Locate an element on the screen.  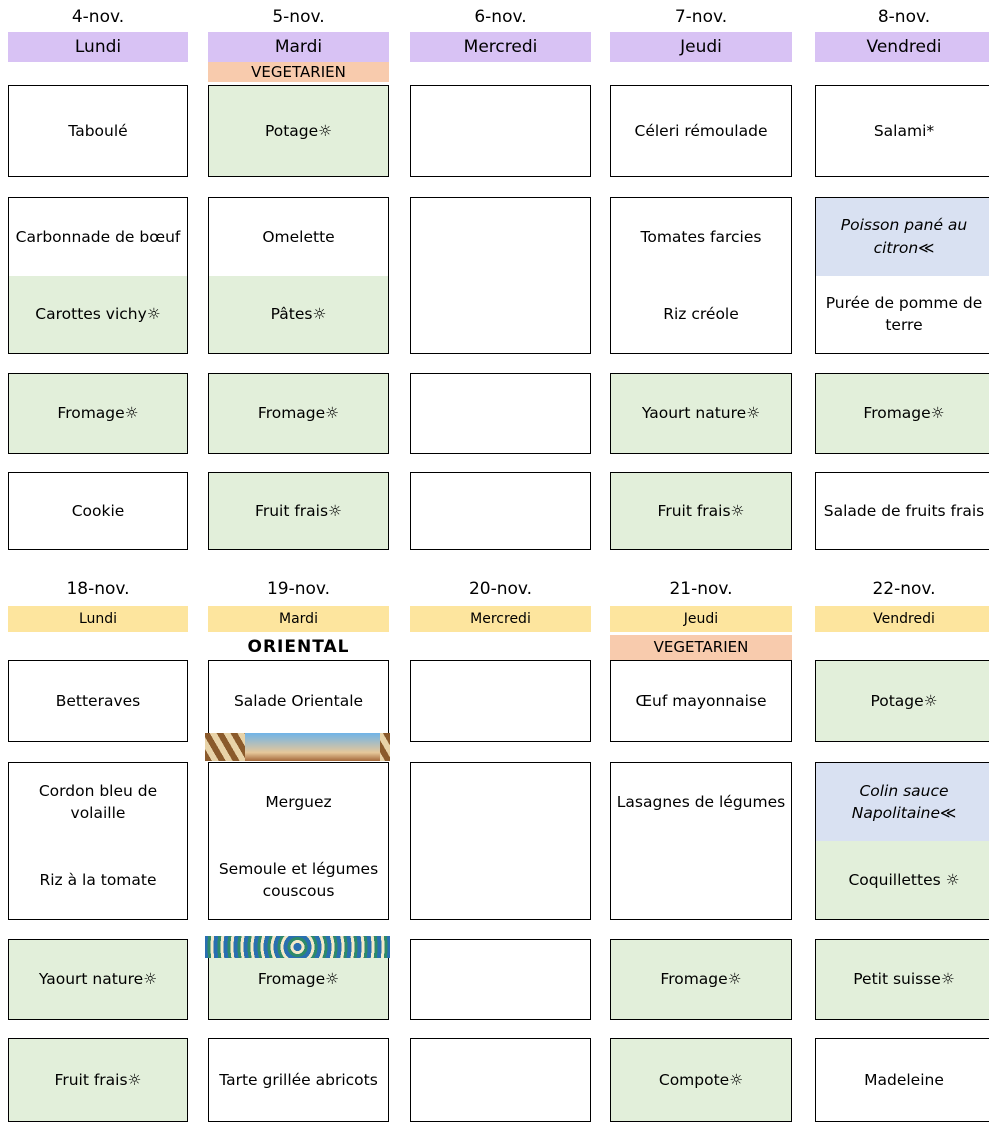
menu-item: Riz créole is located at coordinates (701, 314).